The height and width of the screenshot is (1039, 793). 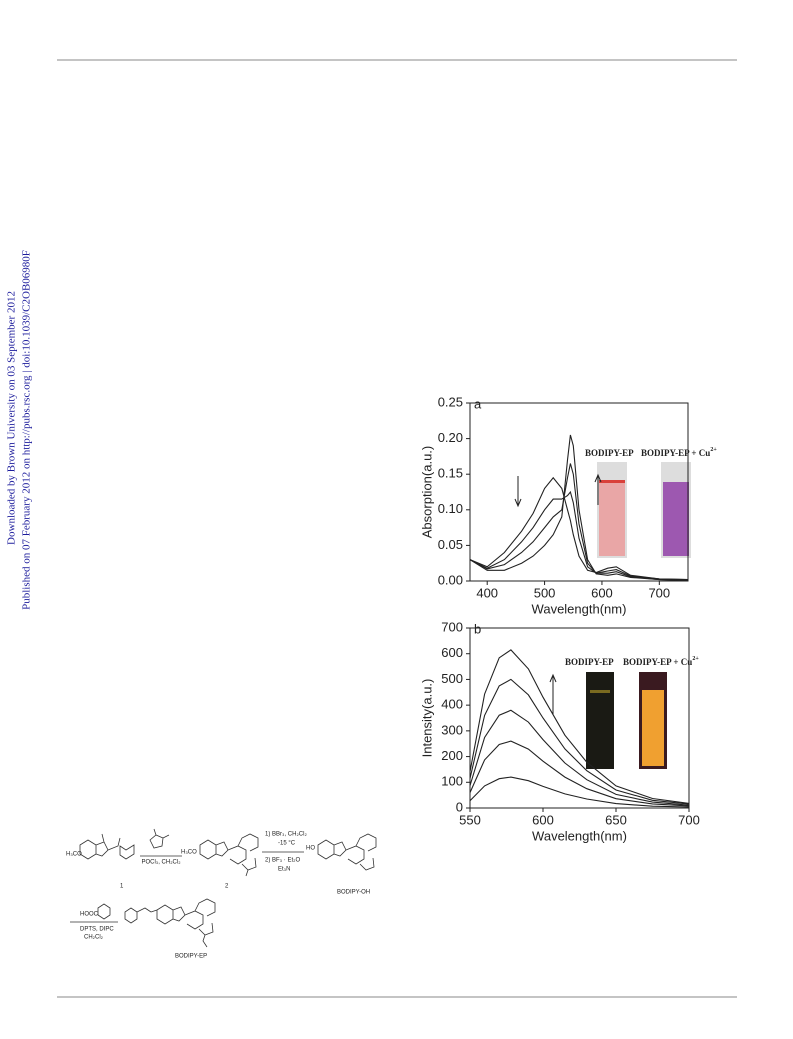 I want to click on structure-ep, so click(x=170, y=923).